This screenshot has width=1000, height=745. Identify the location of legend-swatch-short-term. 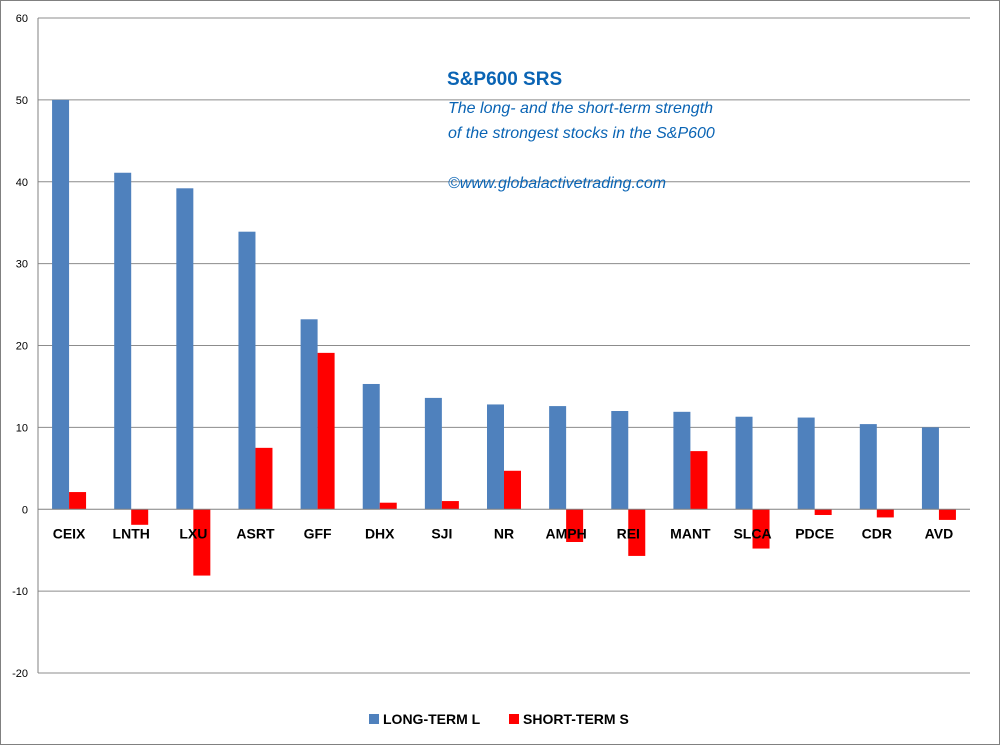
(514, 719).